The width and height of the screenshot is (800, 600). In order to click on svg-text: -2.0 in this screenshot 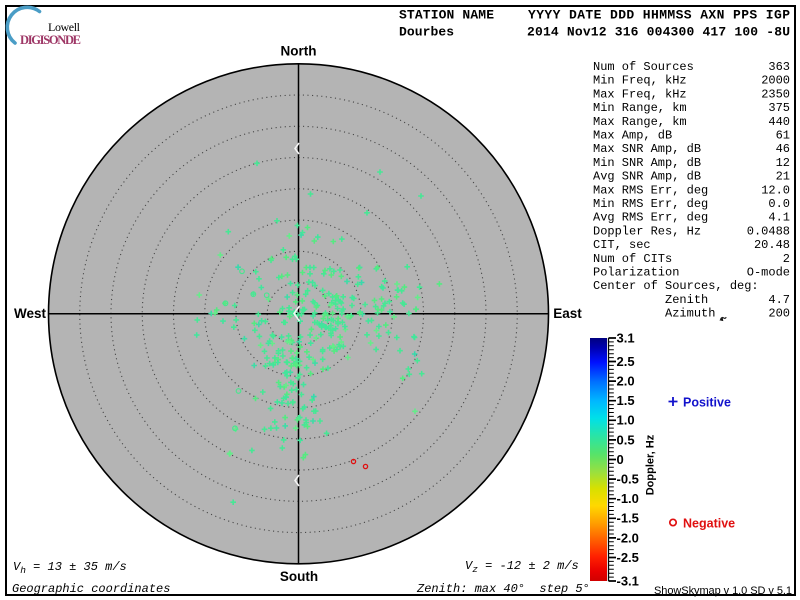, I will do `click(628, 537)`.